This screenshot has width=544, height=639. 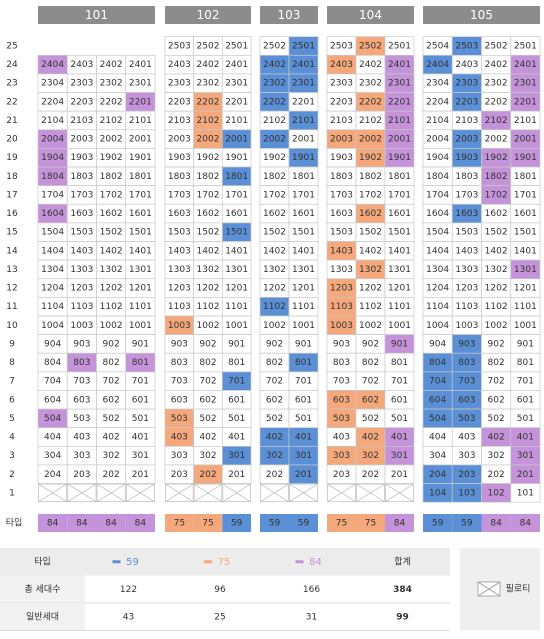 What do you see at coordinates (140, 438) in the screenshot?
I see `unit-number: 401` at bounding box center [140, 438].